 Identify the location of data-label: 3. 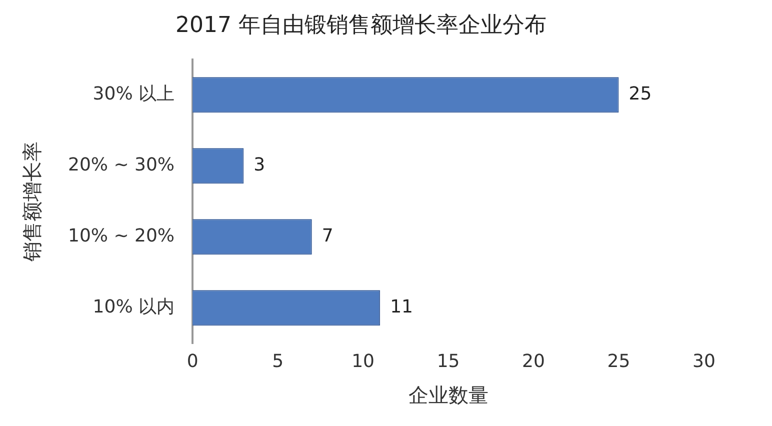
(260, 165).